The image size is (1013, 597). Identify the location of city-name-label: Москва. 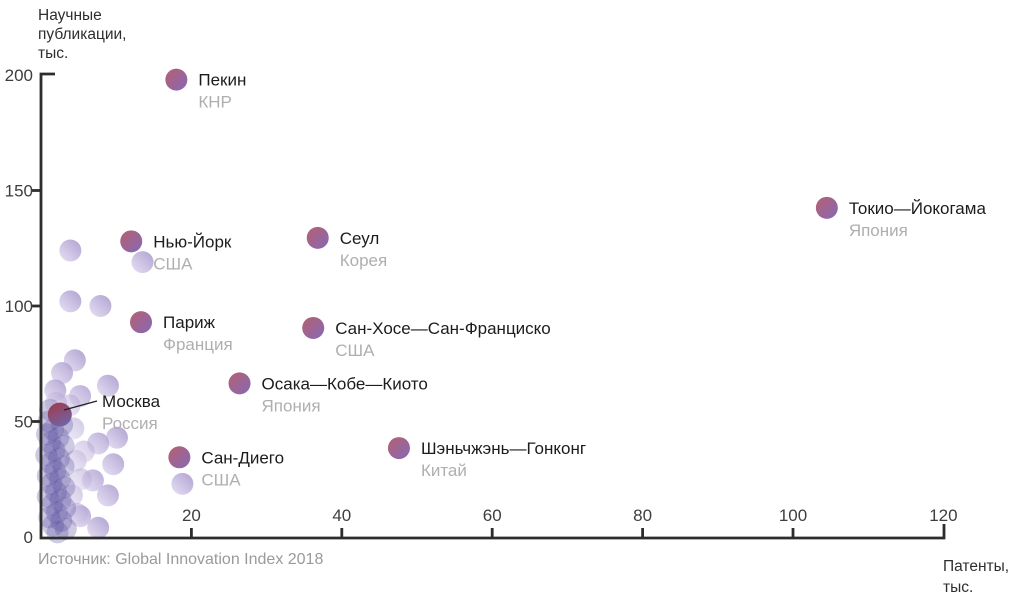
(131, 401).